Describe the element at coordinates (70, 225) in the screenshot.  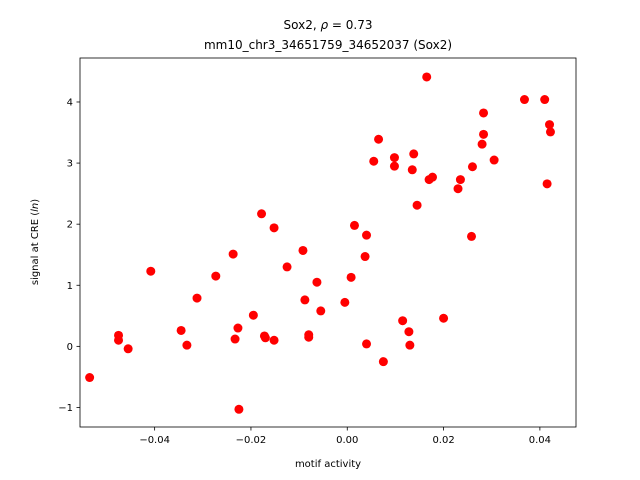
I see `y-tick-label: 2` at that location.